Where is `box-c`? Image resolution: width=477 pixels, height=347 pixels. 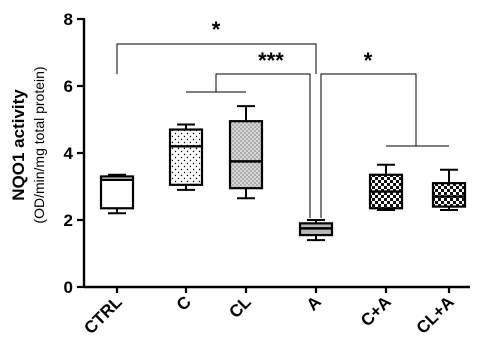
box-c is located at coordinates (186, 157).